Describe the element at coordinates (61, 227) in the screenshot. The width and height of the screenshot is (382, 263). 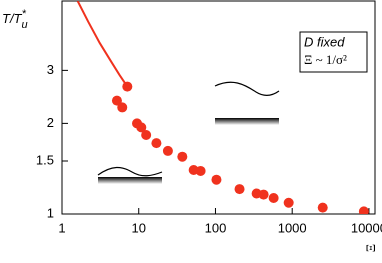
I see `x-tick-label: 1` at that location.